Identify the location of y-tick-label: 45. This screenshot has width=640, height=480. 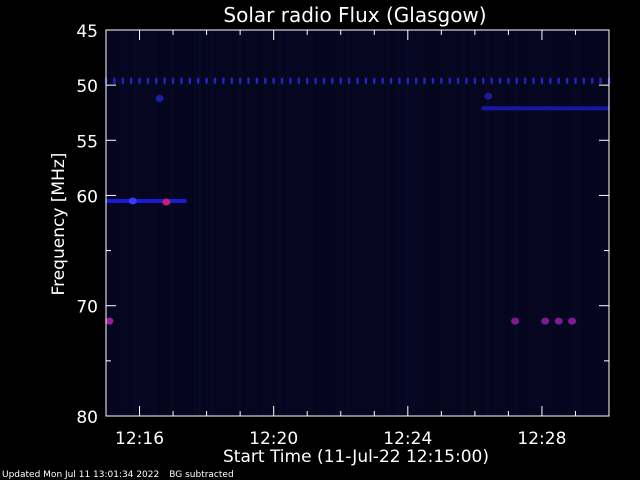
(87, 32).